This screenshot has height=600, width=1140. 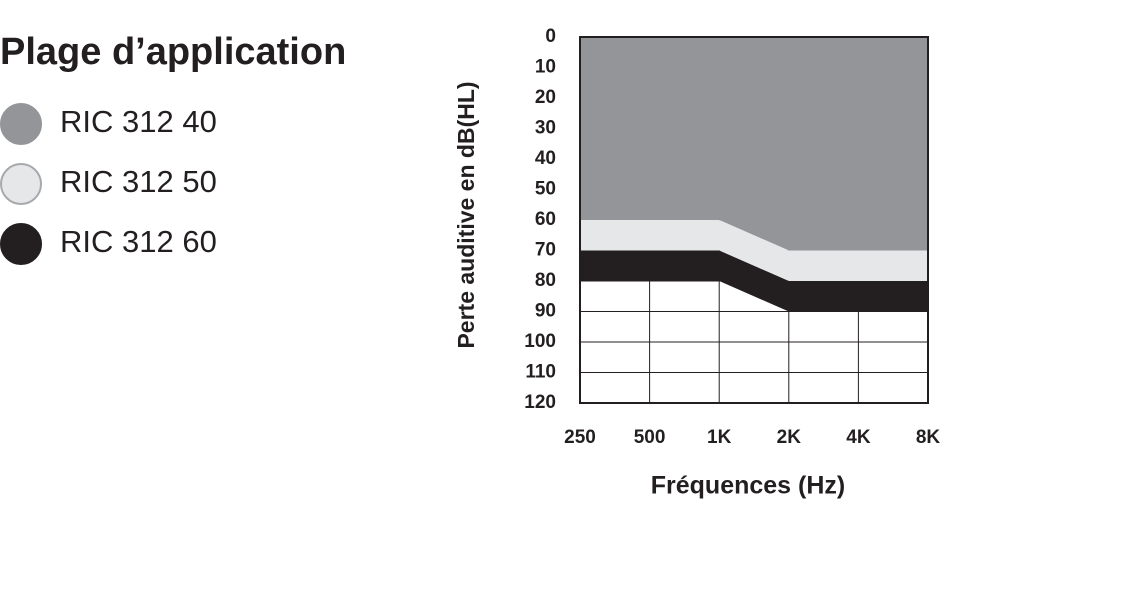 What do you see at coordinates (650, 437) in the screenshot?
I see `x-tick-label: 500` at bounding box center [650, 437].